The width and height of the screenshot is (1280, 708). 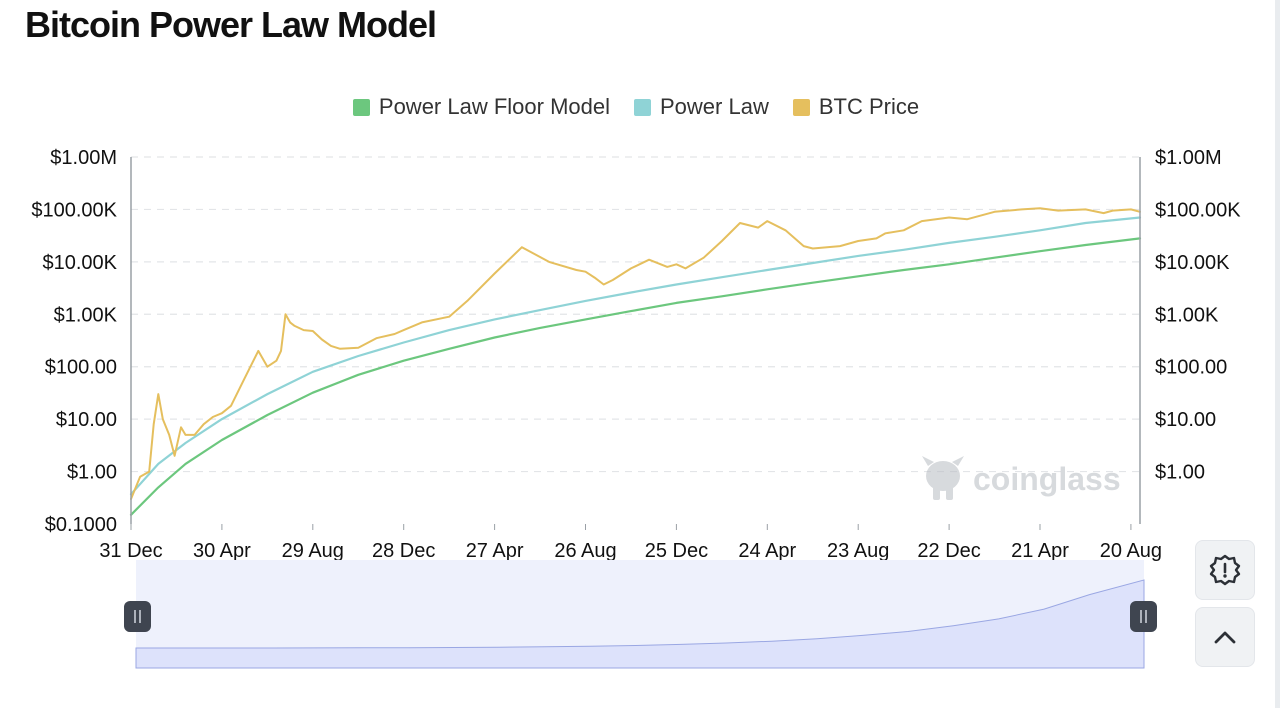 What do you see at coordinates (1277, 354) in the screenshot?
I see `scrollbar-track` at bounding box center [1277, 354].